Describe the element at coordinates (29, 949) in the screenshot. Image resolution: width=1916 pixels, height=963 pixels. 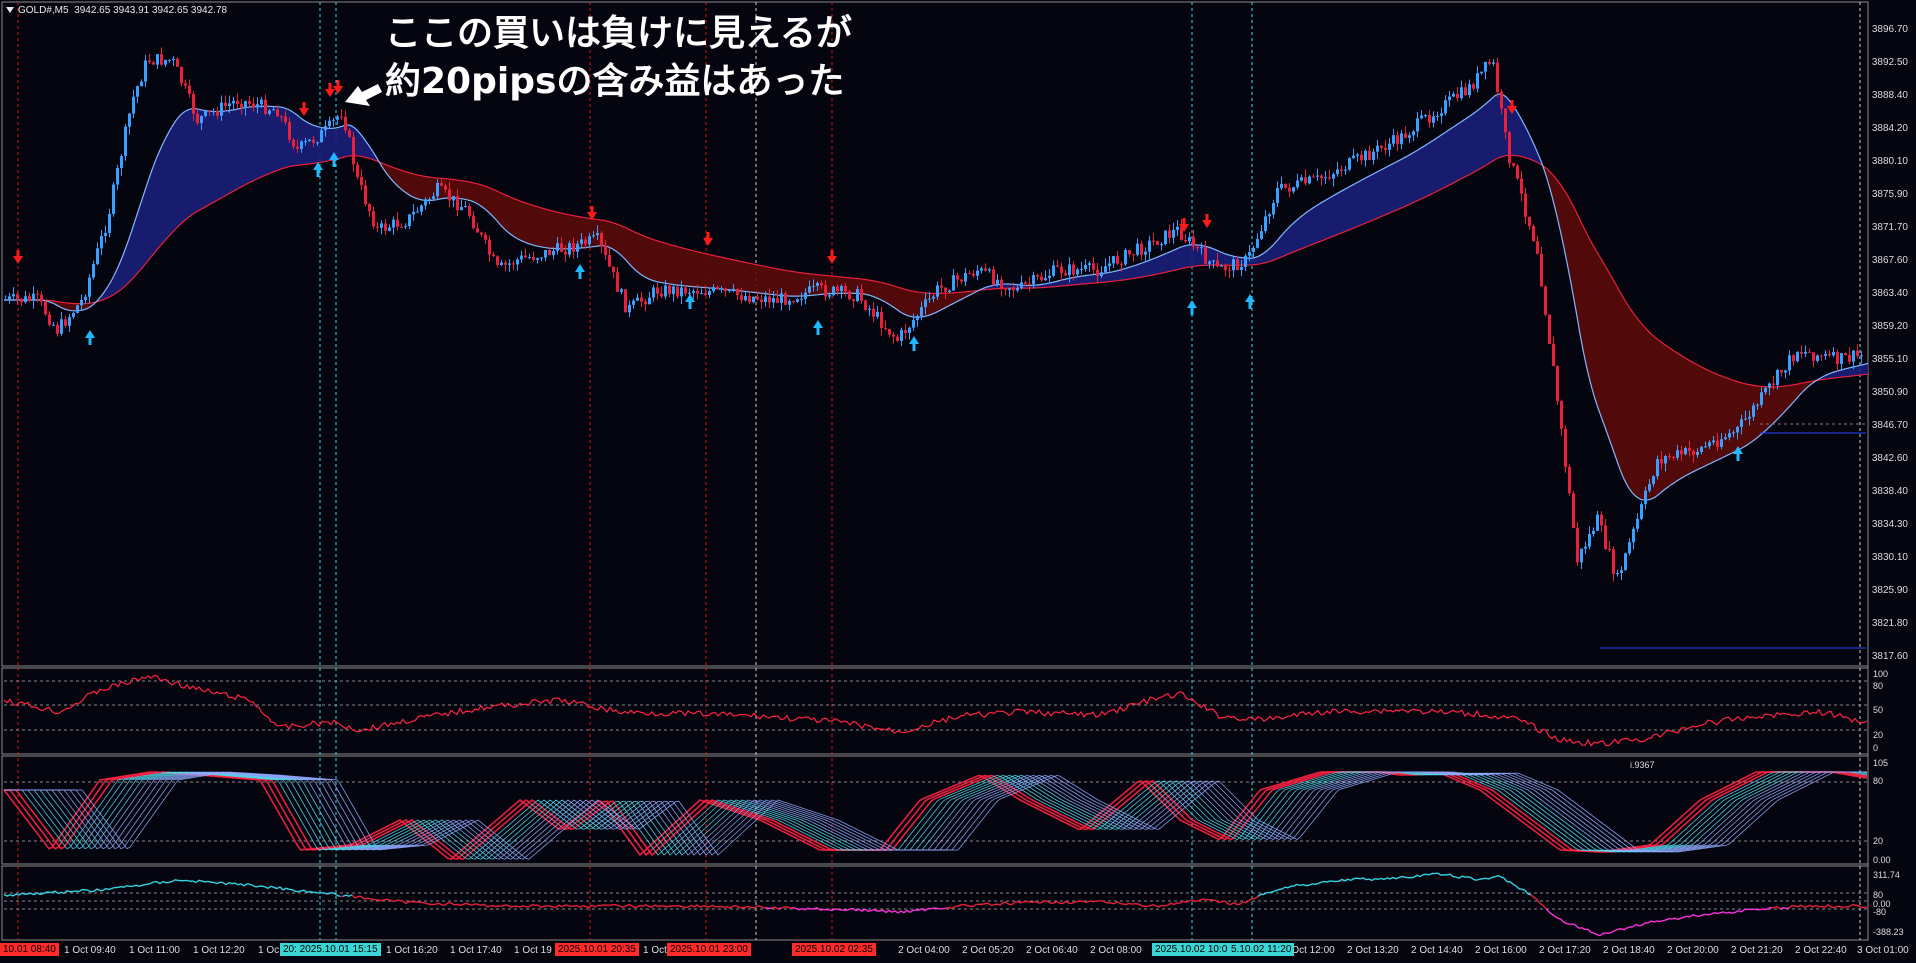
I see `time-badge-red: 10.01 08:40` at that location.